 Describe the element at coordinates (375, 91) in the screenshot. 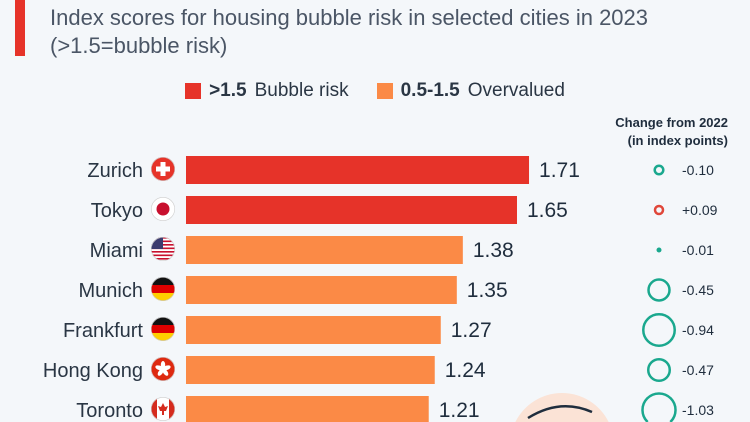

I see `legend: >1.5 Bubble risk 0.5-1.5 Overvalued` at that location.